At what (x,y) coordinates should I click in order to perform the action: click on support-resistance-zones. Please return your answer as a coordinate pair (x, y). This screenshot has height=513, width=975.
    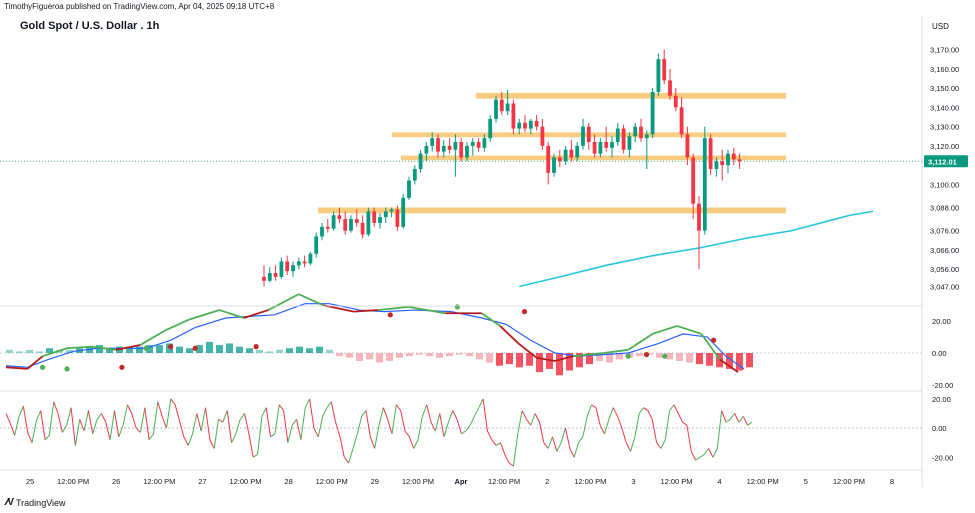
    Looking at the image, I should click on (552, 153).